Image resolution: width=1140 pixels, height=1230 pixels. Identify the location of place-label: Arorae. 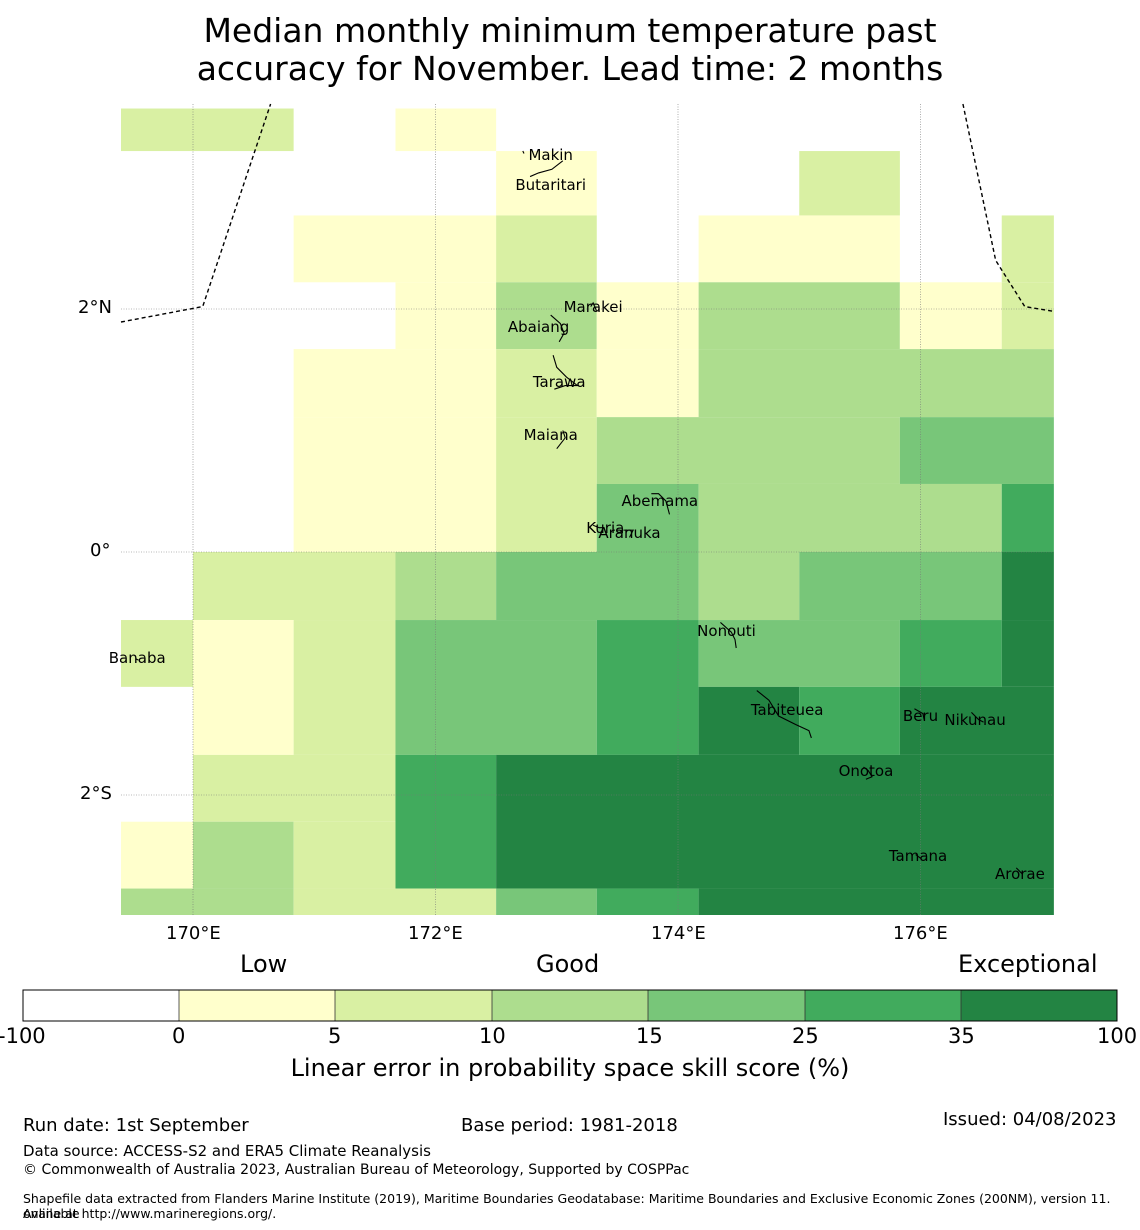
(1019, 873).